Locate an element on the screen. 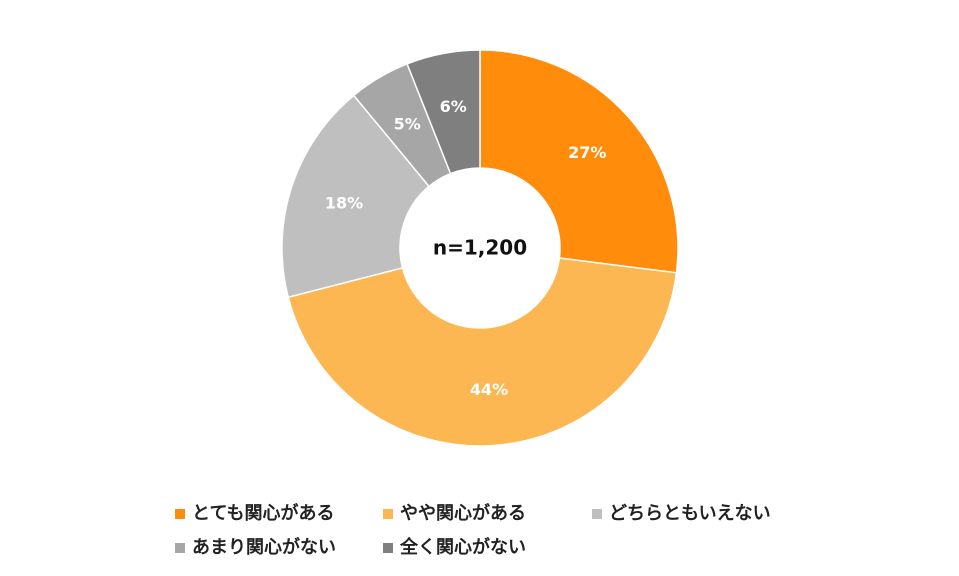  legend-label: どちらともいえない is located at coordinates (690, 513).